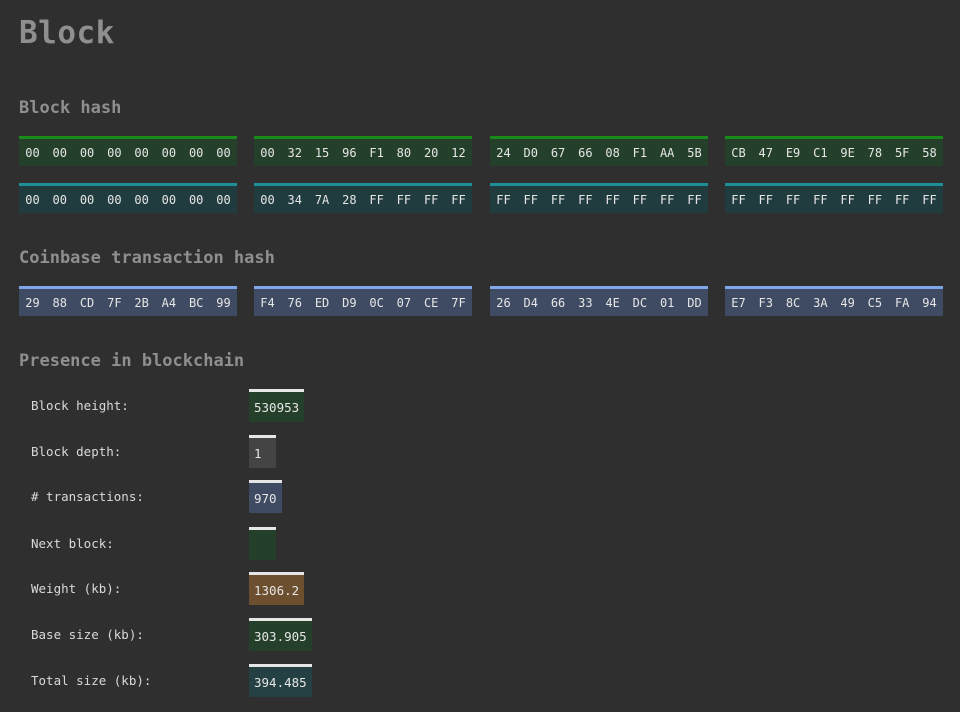  I want to click on hex-byte: 96, so click(349, 152).